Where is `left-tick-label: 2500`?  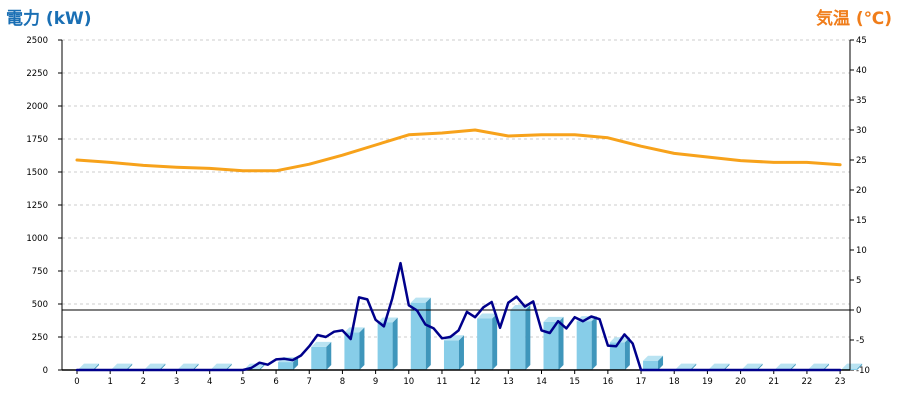
left-tick-label: 2500 is located at coordinates (37, 41).